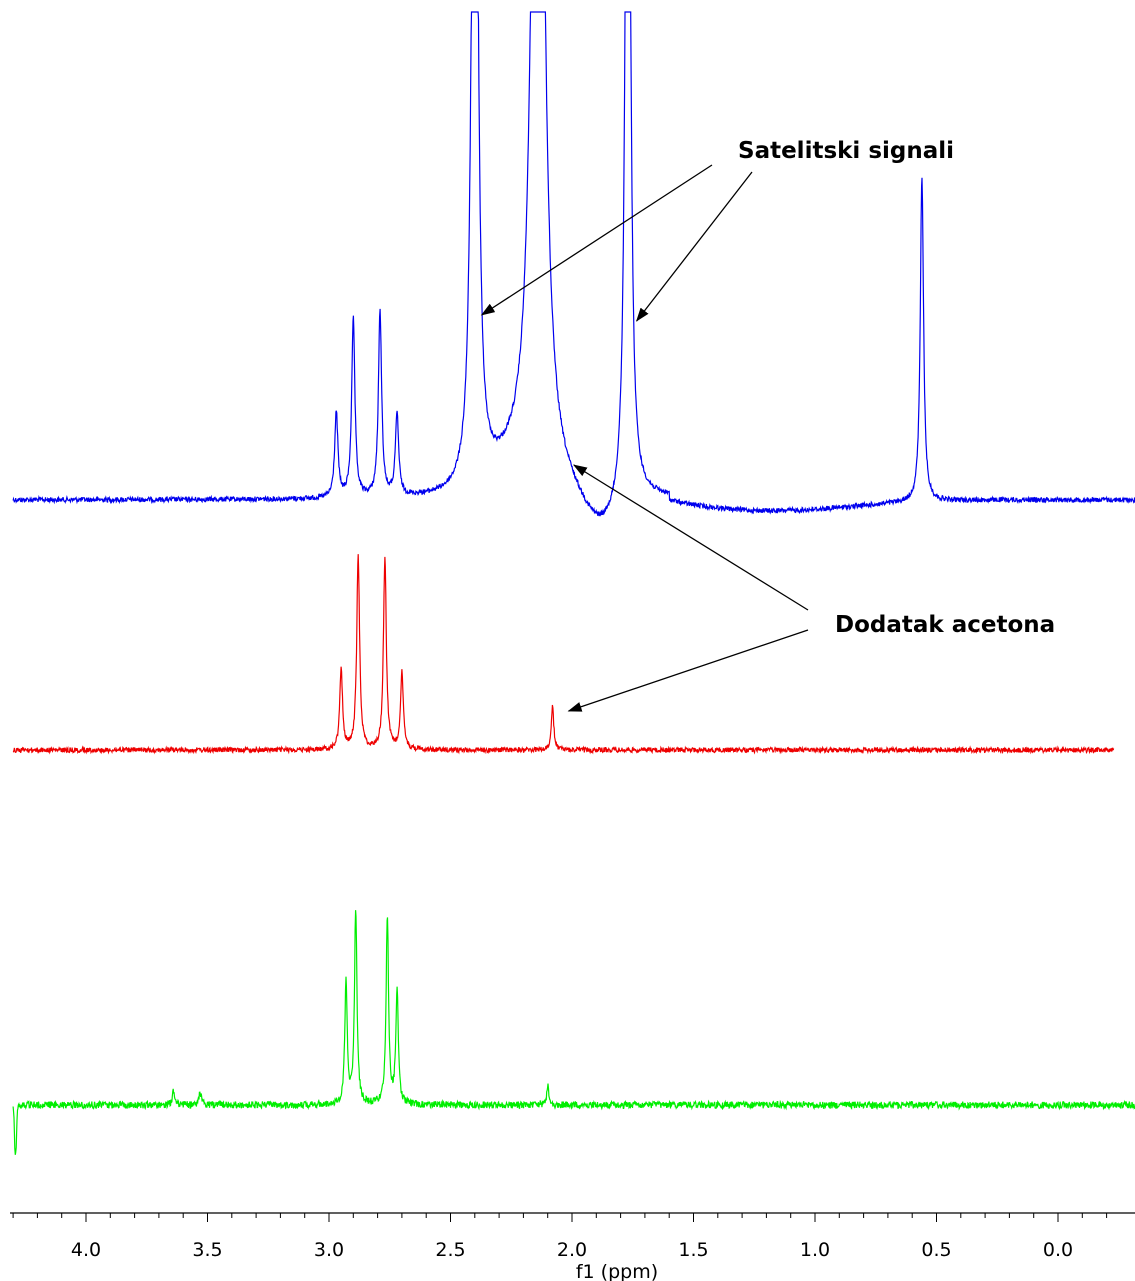  Describe the element at coordinates (693, 1250) in the screenshot. I see `x-tick-label: 1.5` at that location.